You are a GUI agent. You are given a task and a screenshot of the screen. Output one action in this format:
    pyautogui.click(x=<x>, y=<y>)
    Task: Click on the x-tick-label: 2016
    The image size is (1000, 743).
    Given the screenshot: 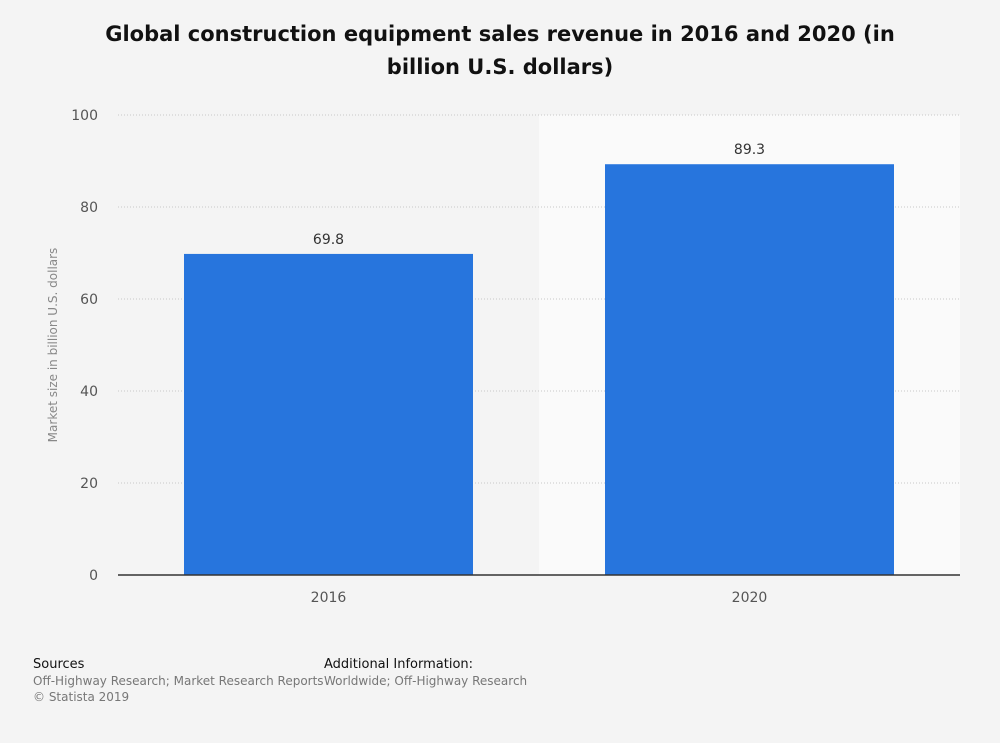 What is the action you would take?
    pyautogui.click(x=329, y=598)
    